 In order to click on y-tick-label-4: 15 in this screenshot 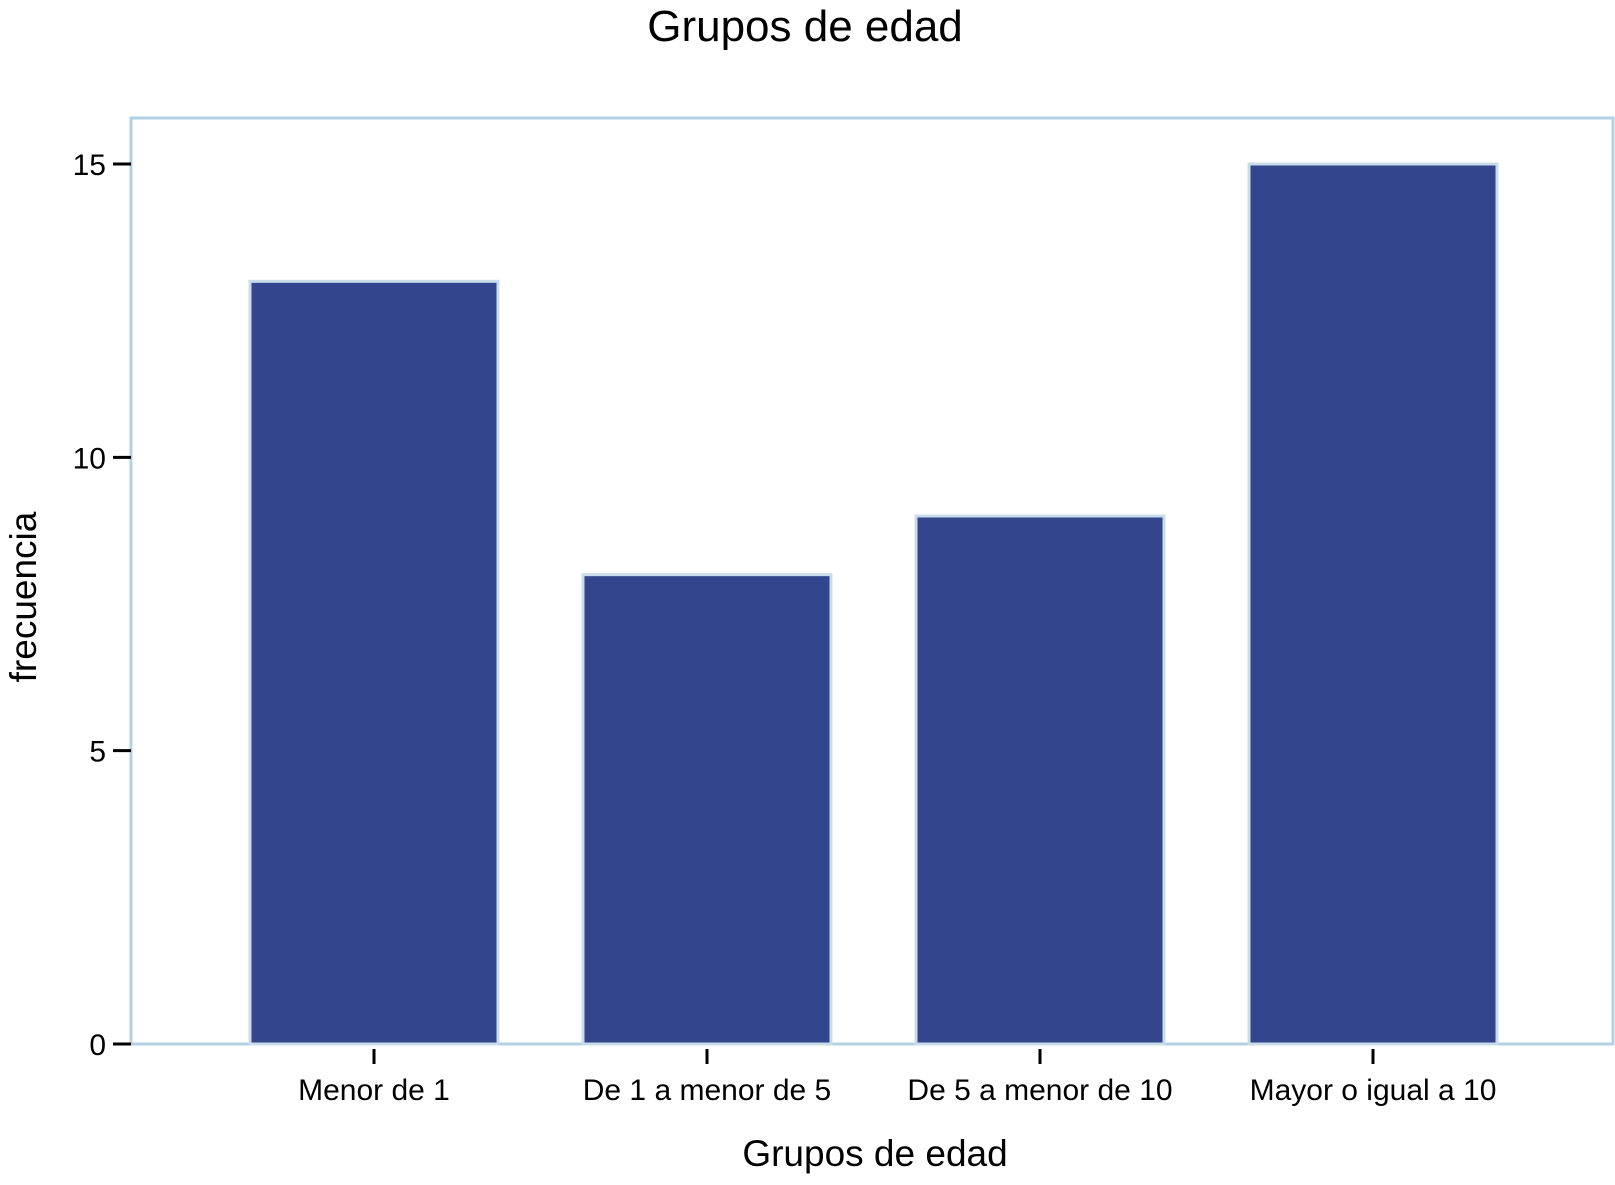, I will do `click(89, 165)`.